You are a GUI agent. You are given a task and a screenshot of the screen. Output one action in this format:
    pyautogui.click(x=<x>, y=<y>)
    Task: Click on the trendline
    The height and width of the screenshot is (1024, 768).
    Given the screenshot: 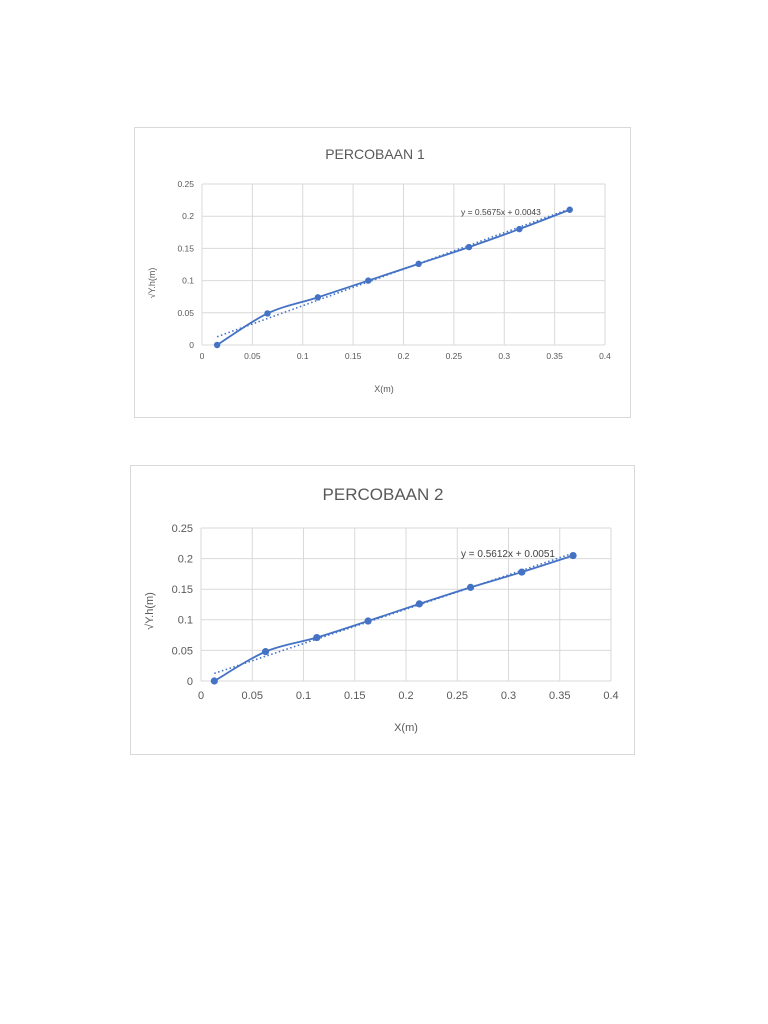 What is the action you would take?
    pyautogui.click(x=393, y=273)
    